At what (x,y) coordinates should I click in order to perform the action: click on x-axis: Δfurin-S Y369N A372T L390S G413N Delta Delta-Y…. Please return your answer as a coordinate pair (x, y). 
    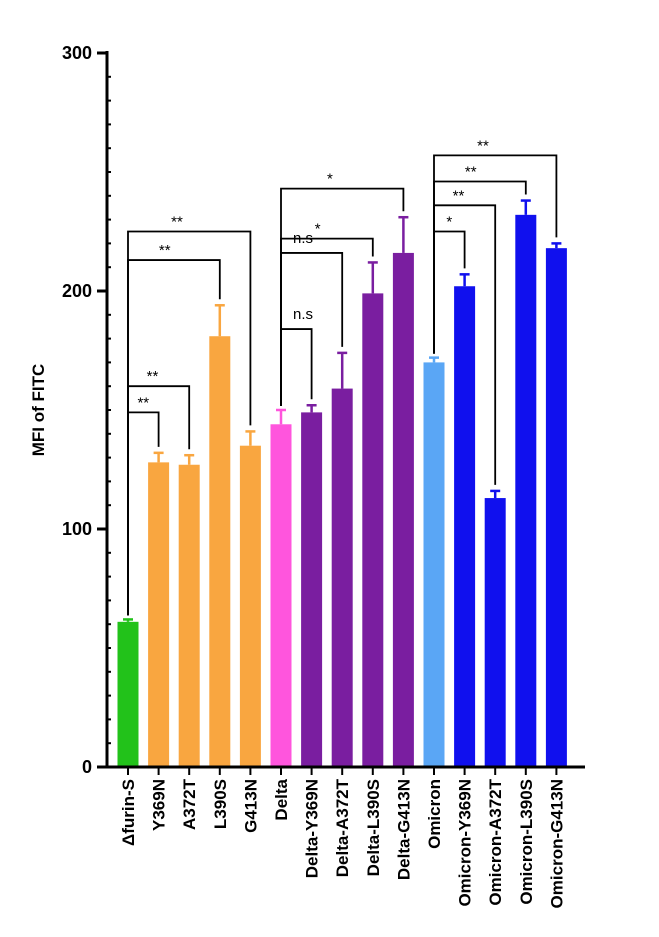
    Looking at the image, I should click on (345, 836).